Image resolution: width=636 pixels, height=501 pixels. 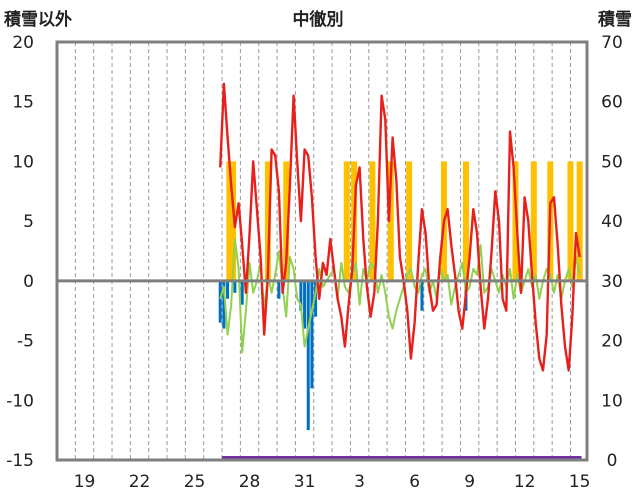 What do you see at coordinates (615, 19) in the screenshot?
I see `right-axis-label: 積雪` at bounding box center [615, 19].